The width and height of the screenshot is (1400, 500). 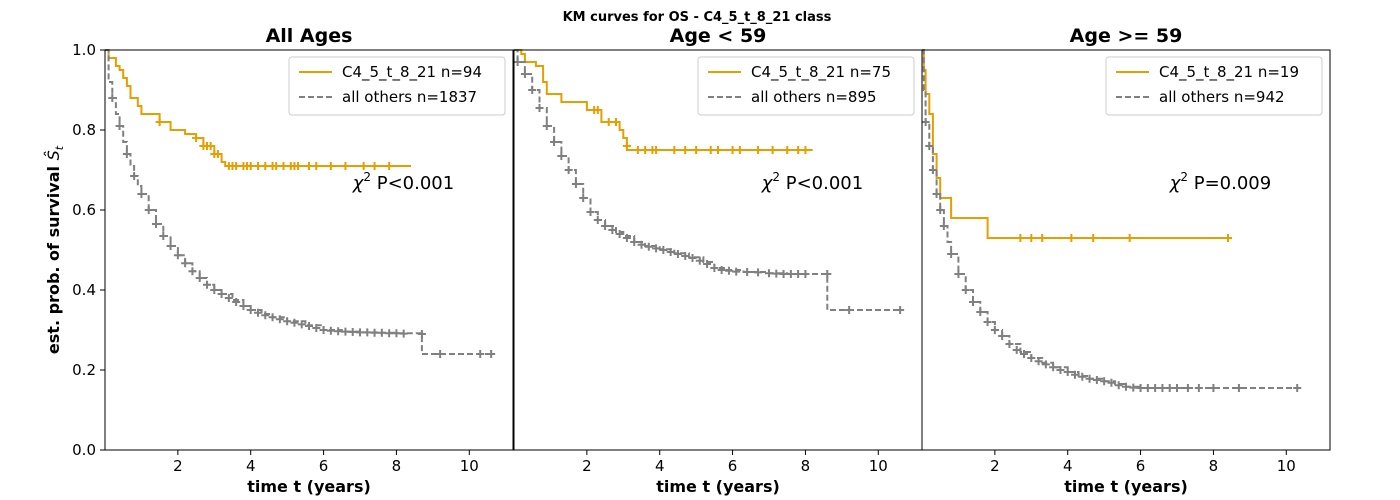 I want to click on legend-label: C4_5_t_8_21 n=94, so click(x=412, y=72).